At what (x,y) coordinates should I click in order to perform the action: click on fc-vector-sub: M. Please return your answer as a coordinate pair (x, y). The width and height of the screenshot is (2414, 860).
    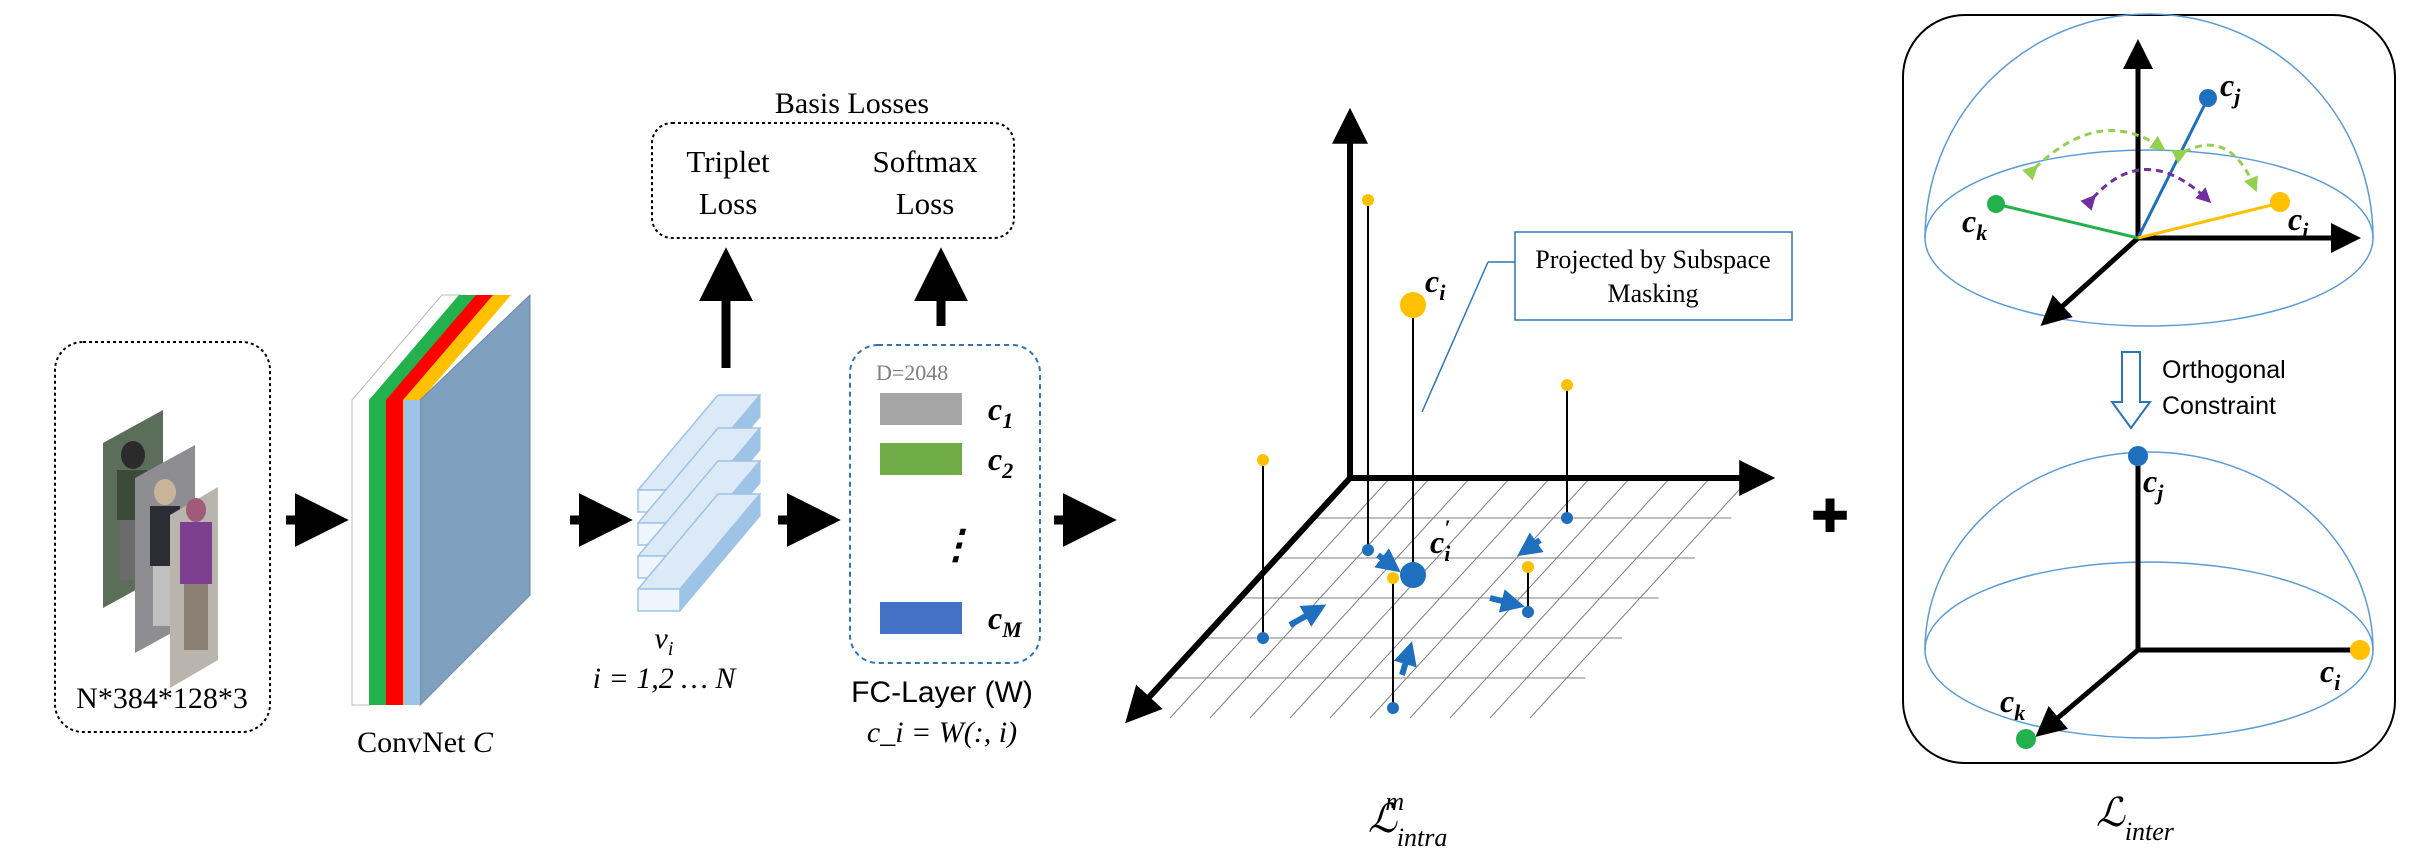
    Looking at the image, I should click on (1012, 629).